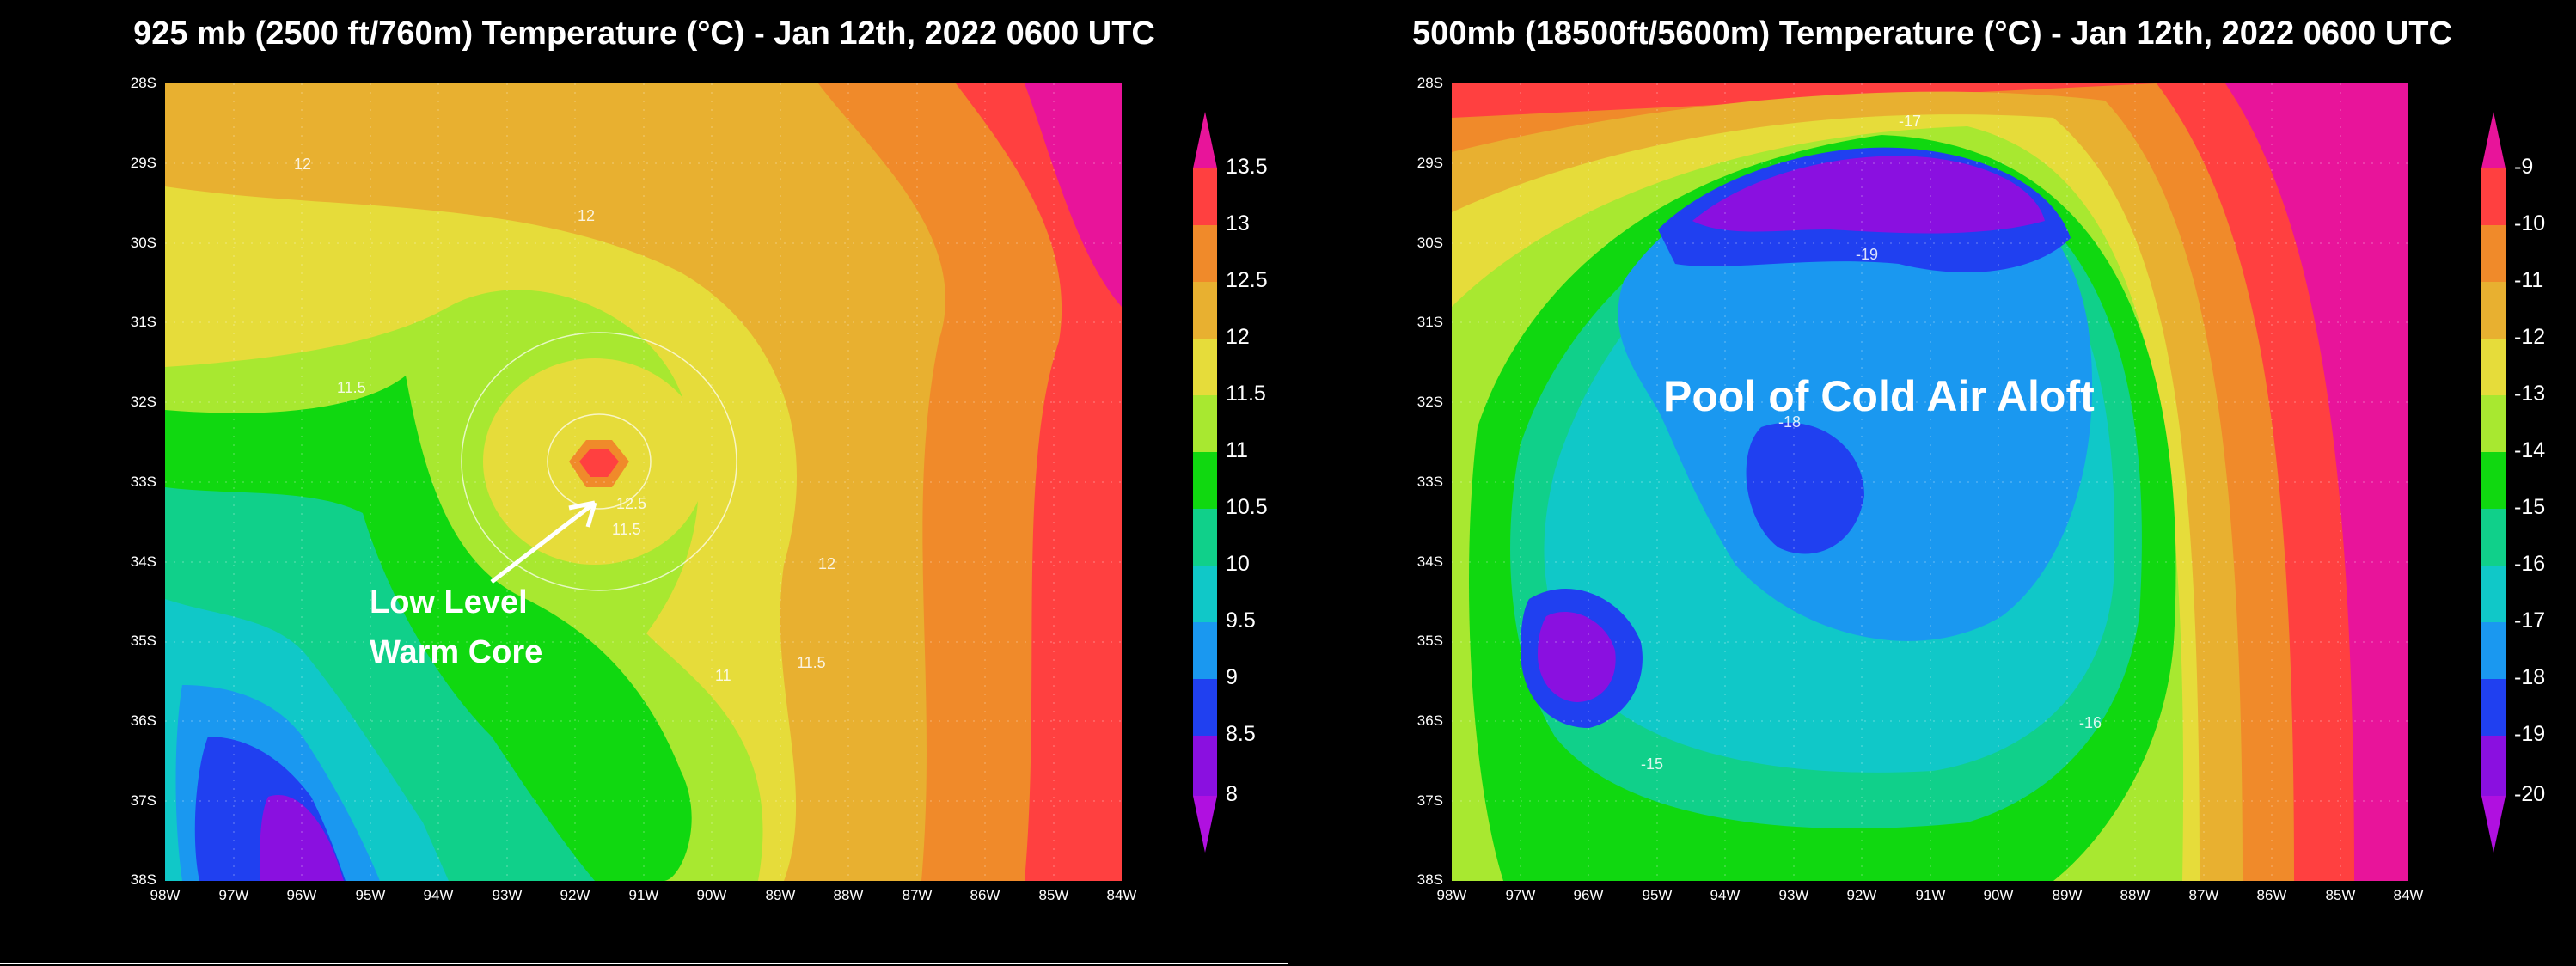 This screenshot has height=966, width=2576. What do you see at coordinates (1429, 482) in the screenshot?
I see `lat-tick: 33S` at bounding box center [1429, 482].